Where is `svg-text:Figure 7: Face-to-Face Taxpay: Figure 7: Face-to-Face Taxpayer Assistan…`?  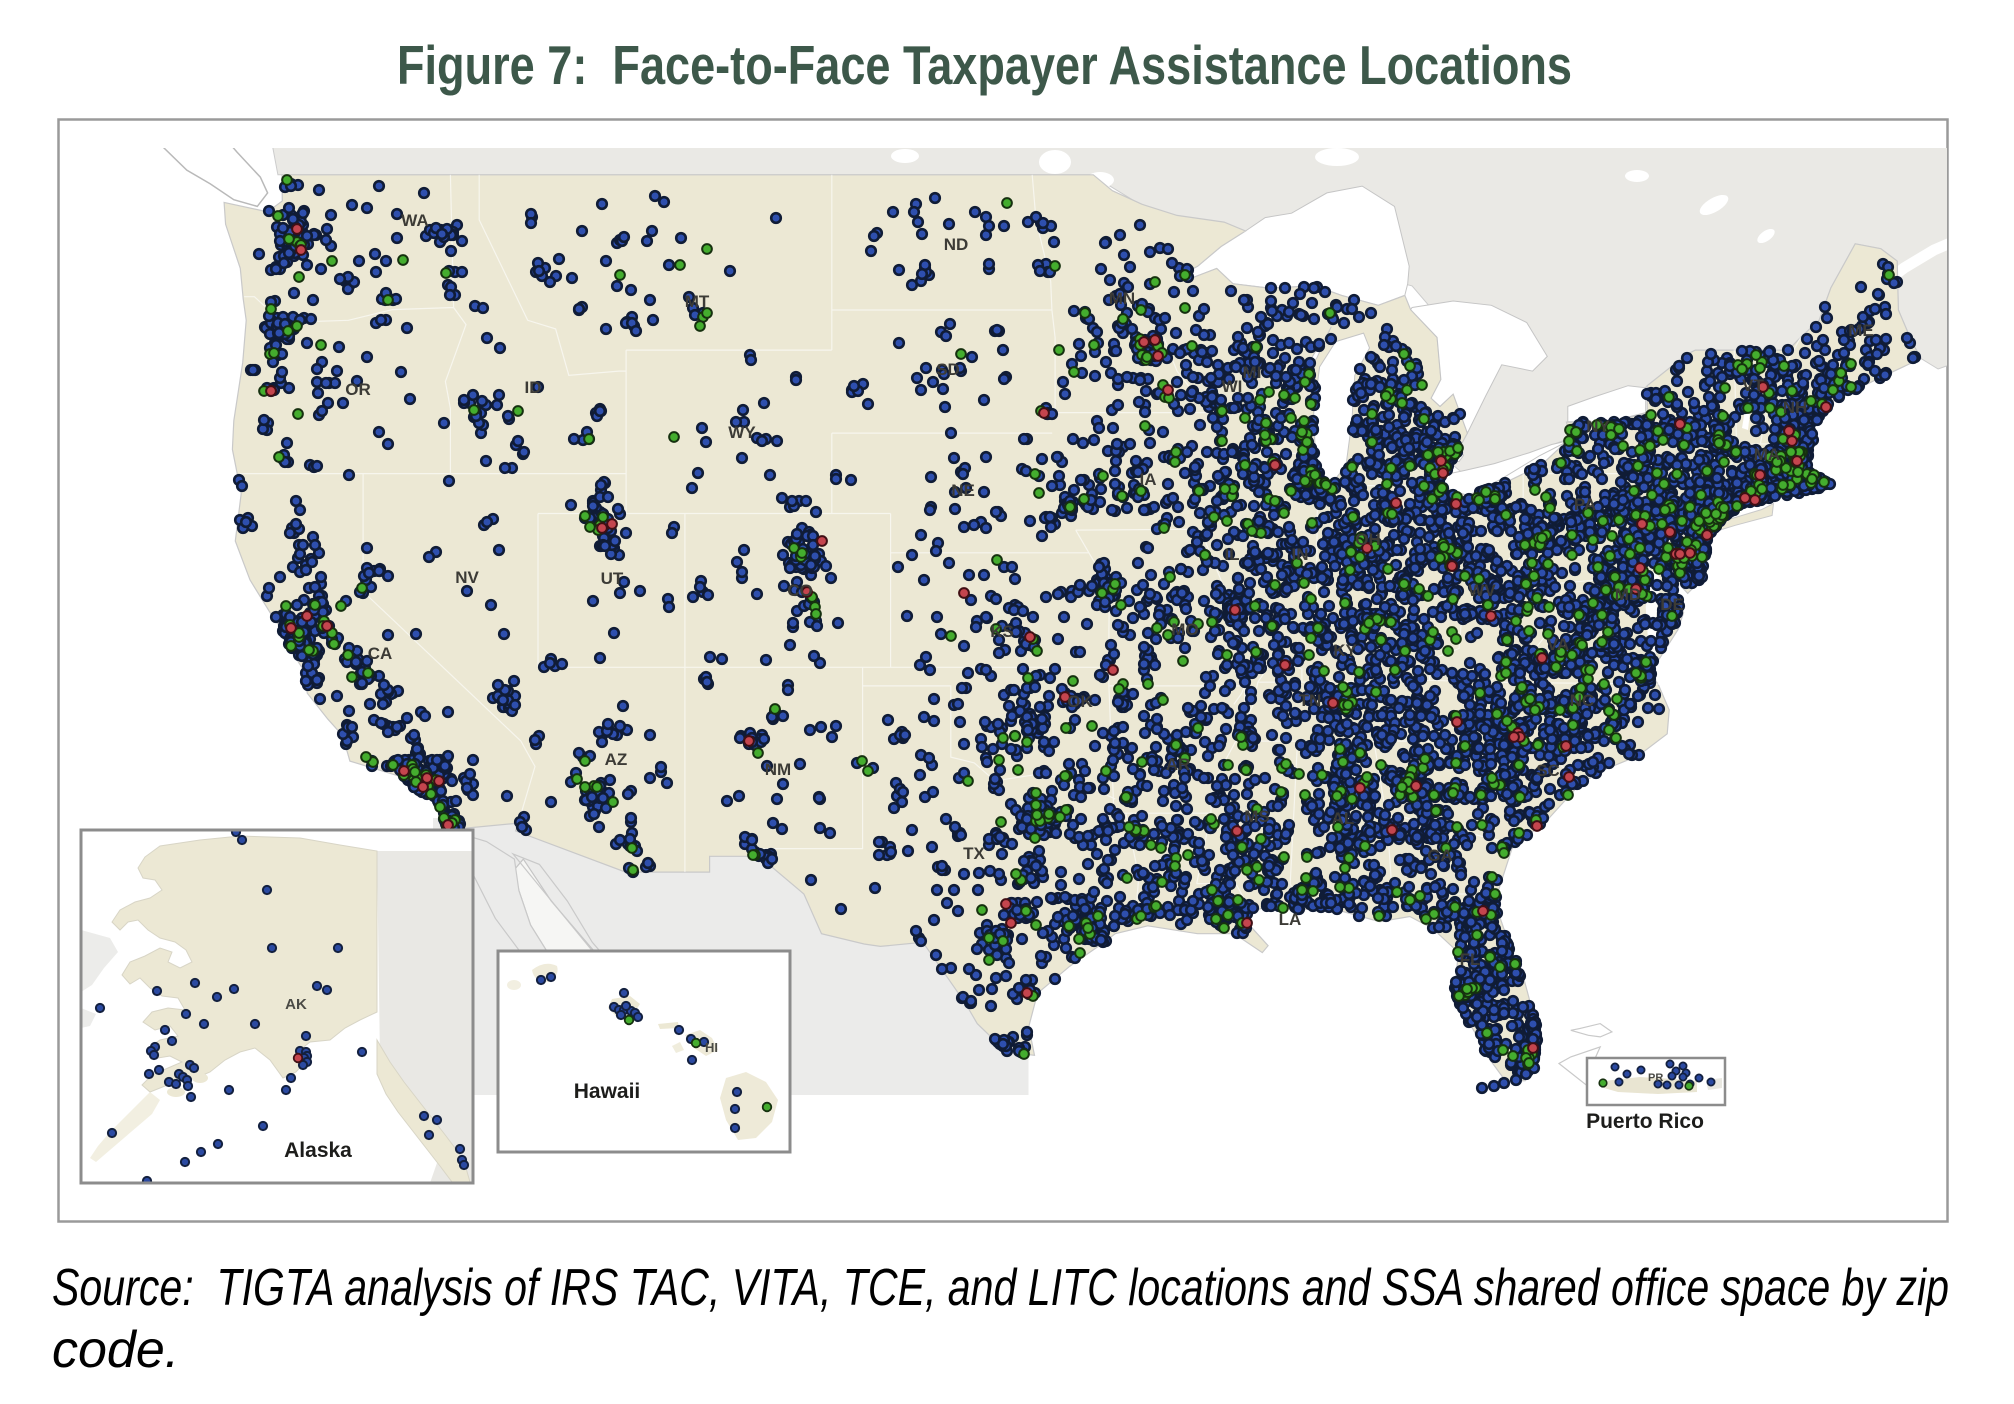 svg-text:Figure 7: Face-to-Face Taxpay: Figure 7: Face-to-Face Taxpayer Assistan… is located at coordinates (984, 65).